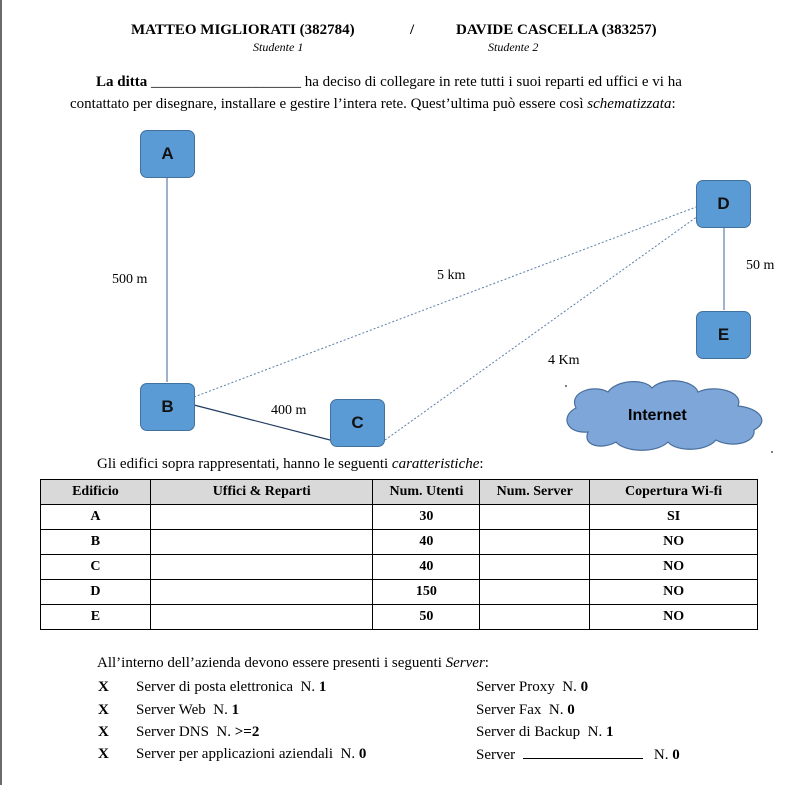 This screenshot has height=785, width=796. Describe the element at coordinates (171, 710) in the screenshot. I see `server-label: Server Web` at that location.